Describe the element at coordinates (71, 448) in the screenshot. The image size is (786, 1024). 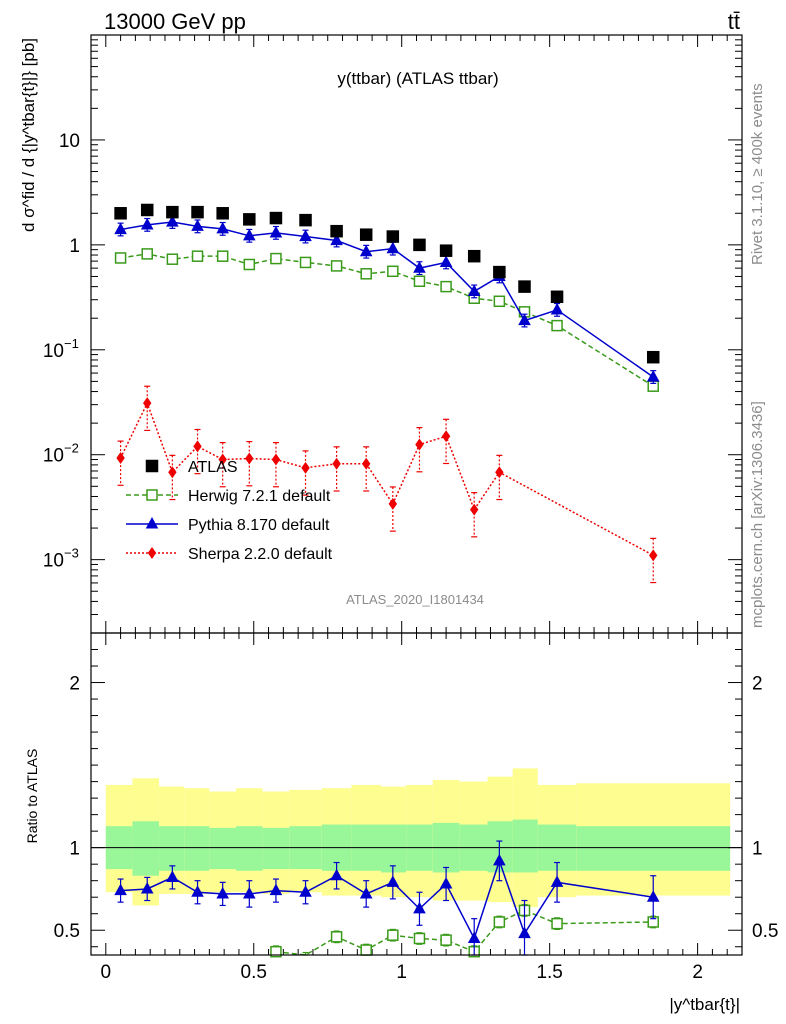
I see `y-tick-exponent: −2` at that location.